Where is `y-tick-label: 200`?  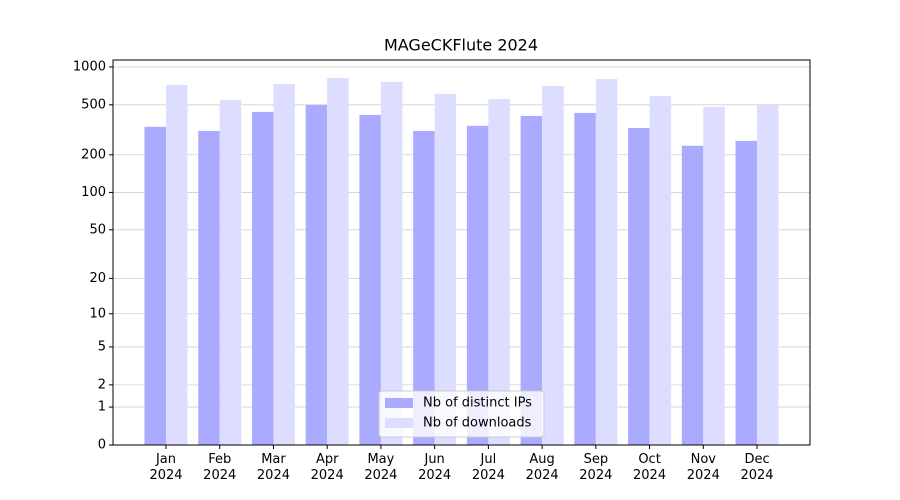 y-tick-label: 200 is located at coordinates (93, 154).